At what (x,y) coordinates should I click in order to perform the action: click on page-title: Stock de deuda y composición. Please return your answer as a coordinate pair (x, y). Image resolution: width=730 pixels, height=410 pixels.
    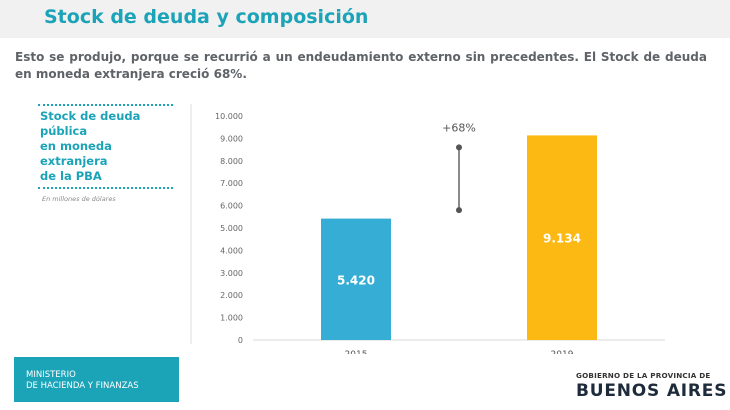
    Looking at the image, I should click on (206, 17).